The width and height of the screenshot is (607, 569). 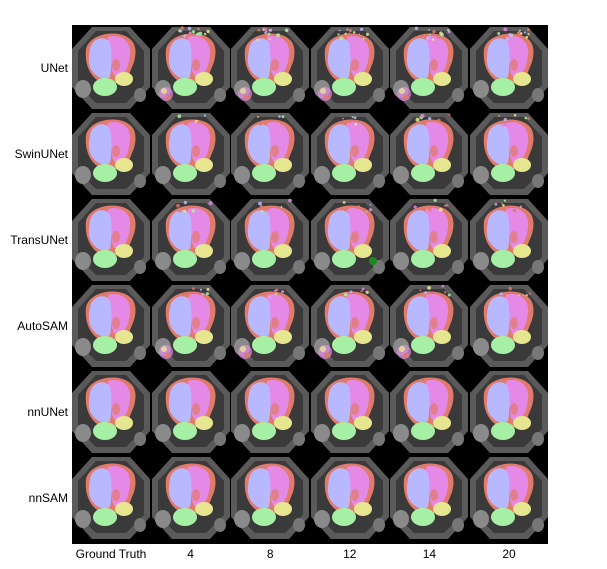 I want to click on row-label-nnsam: nnSAM, so click(x=48, y=497).